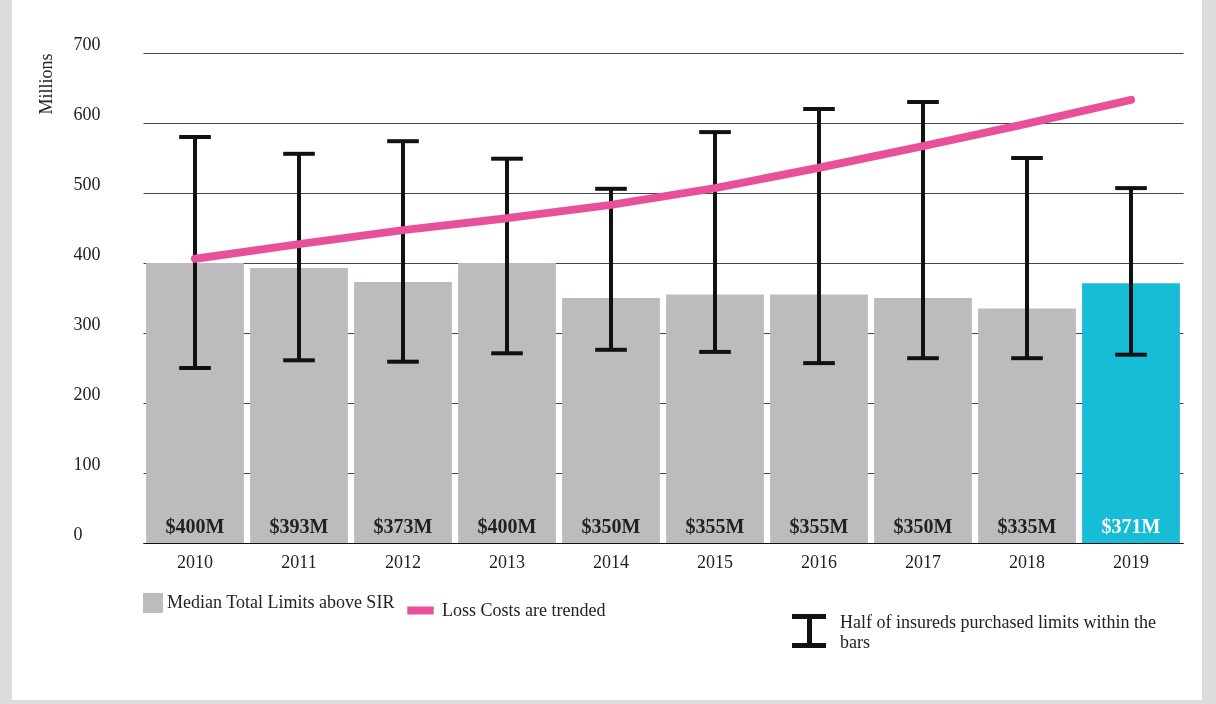 The height and width of the screenshot is (704, 1216). What do you see at coordinates (507, 561) in the screenshot?
I see `x-tick-label: 2013` at bounding box center [507, 561].